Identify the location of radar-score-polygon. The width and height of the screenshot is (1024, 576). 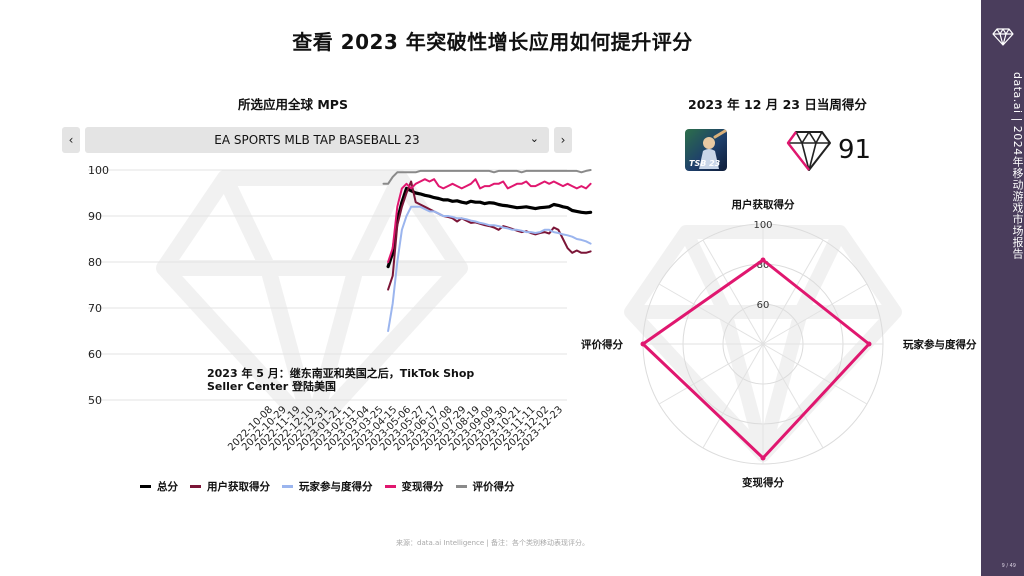
(756, 359).